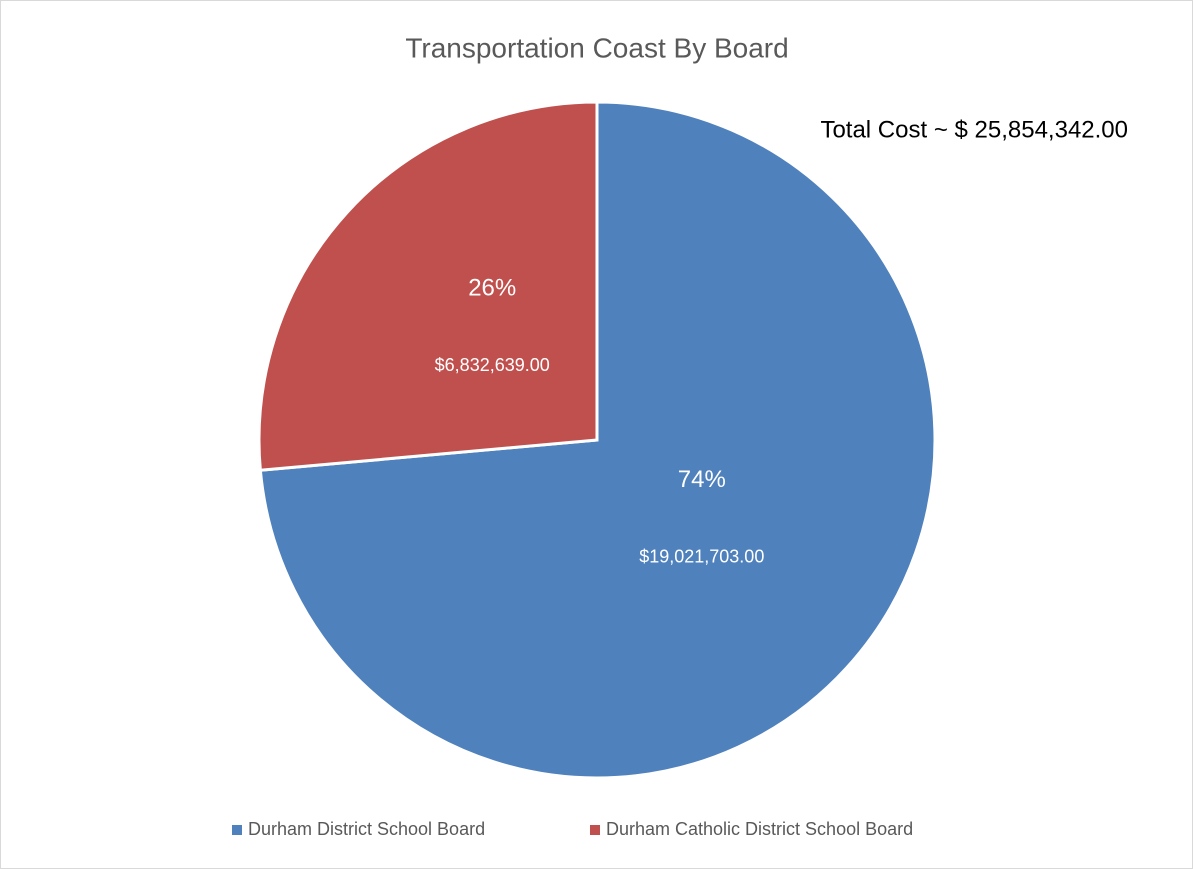  What do you see at coordinates (974, 129) in the screenshot?
I see `annotation: Total Cost ~ $ 25,854,342.00` at bounding box center [974, 129].